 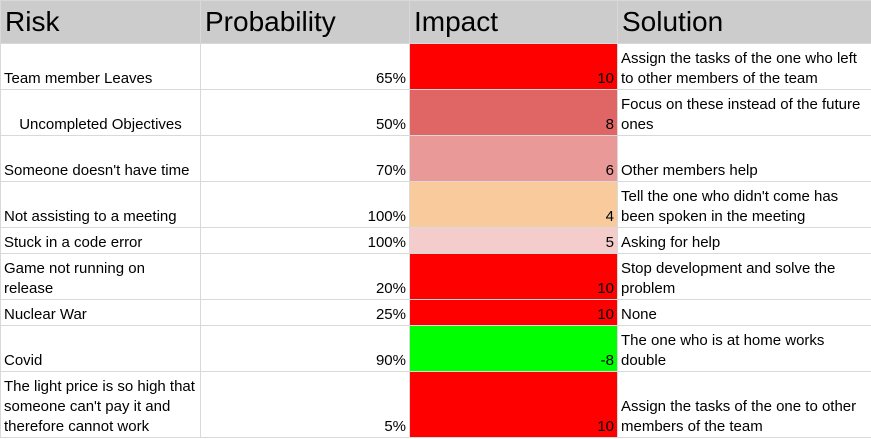 I want to click on impact-cell: -8, so click(x=513, y=348).